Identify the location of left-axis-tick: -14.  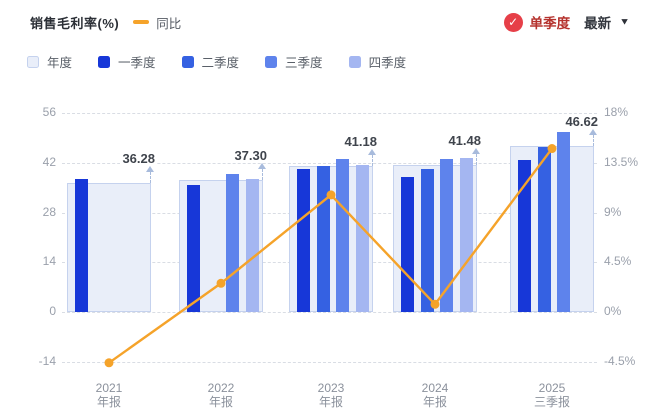
(47, 360).